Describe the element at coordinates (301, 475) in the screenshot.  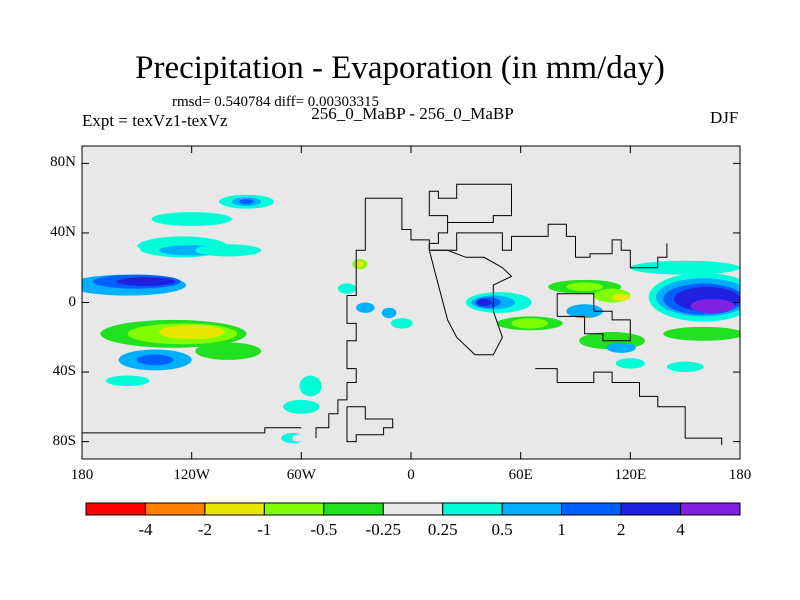
I see `x-tick-label: 60W` at that location.